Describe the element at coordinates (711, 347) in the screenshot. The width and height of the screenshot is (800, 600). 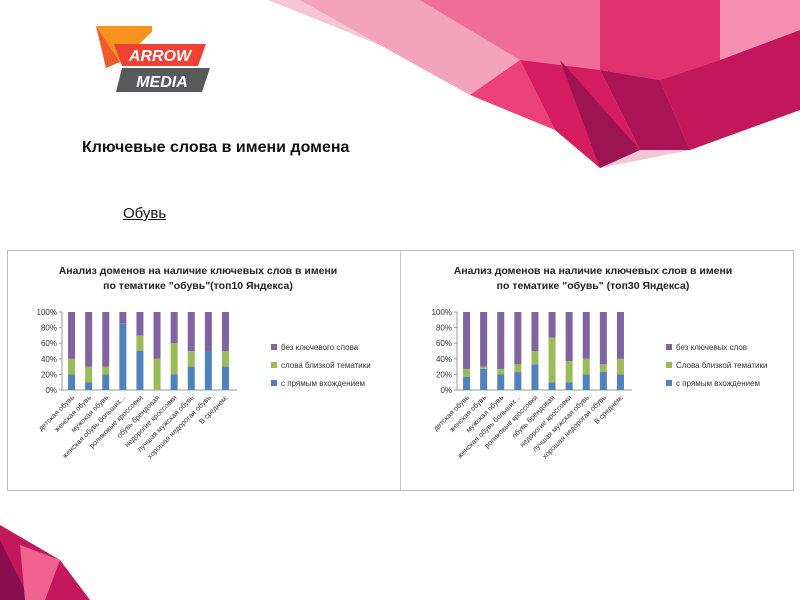
I see `chart2-legend-label: без ключевых слов` at that location.